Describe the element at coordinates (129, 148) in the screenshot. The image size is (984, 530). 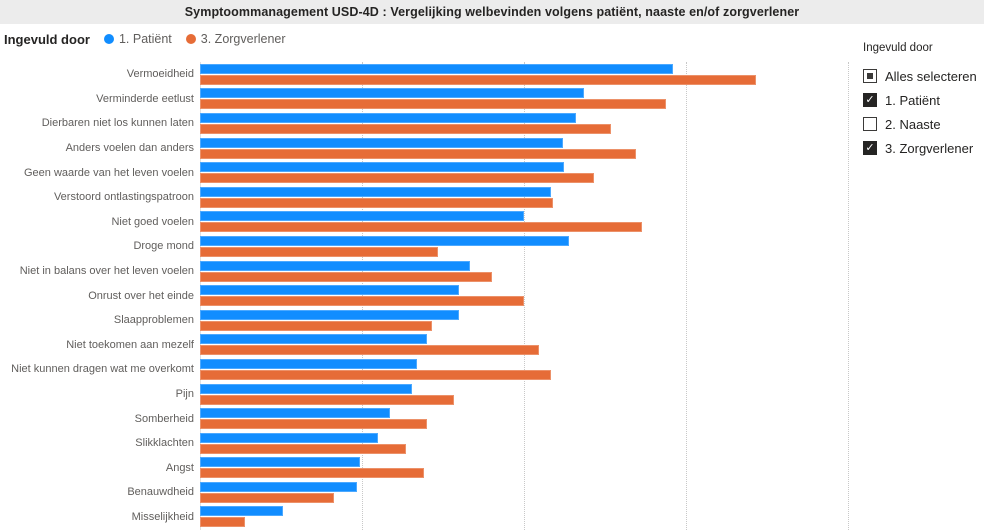
I see `category-label: Anders voelen dan anders` at that location.